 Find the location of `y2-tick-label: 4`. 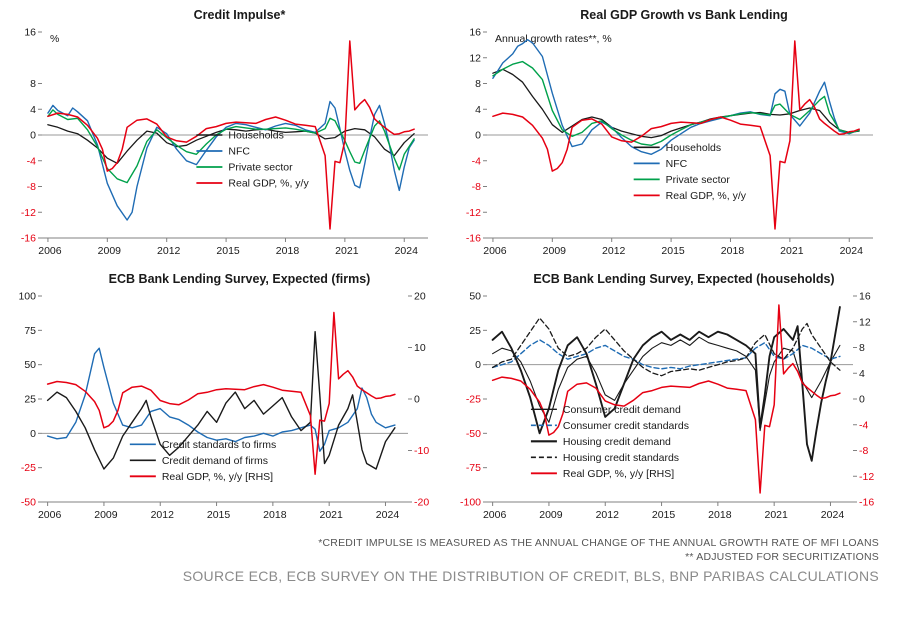

y2-tick-label: 4 is located at coordinates (862, 374).